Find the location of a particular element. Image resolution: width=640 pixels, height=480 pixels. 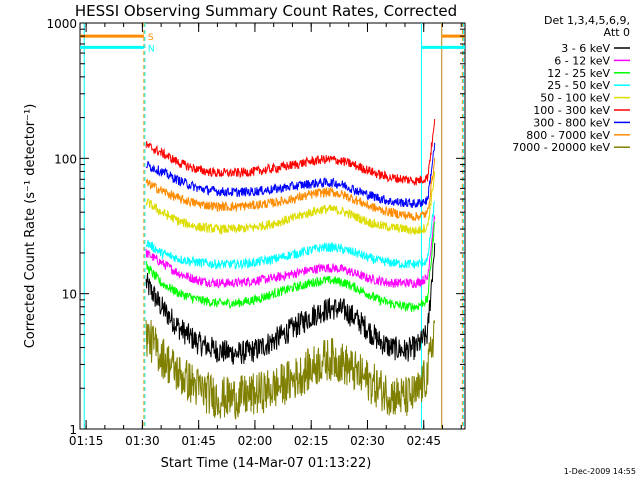

flag-label: N is located at coordinates (151, 49).